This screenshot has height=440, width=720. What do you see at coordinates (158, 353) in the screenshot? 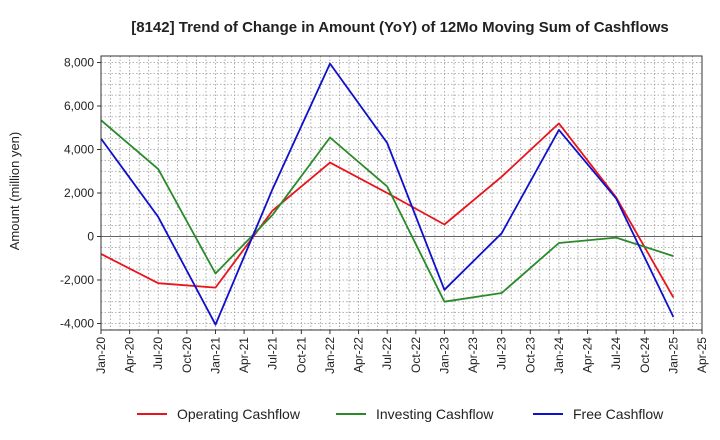
I see `x-tick-label: Jul-20` at bounding box center [158, 353].